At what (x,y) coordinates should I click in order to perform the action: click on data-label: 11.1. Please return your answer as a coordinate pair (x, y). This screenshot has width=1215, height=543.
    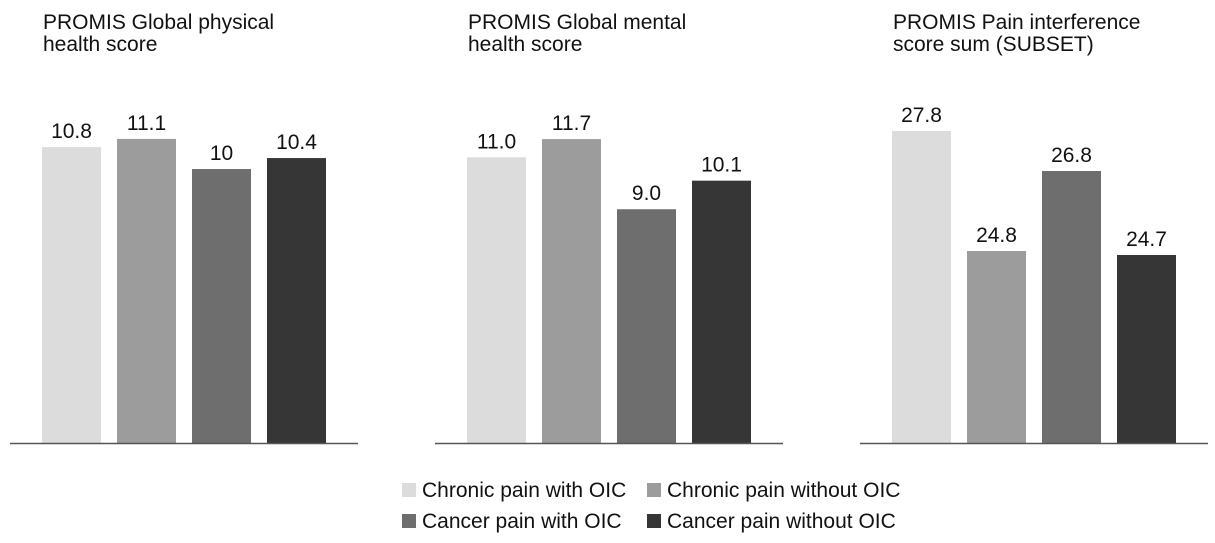
    Looking at the image, I should click on (146, 123).